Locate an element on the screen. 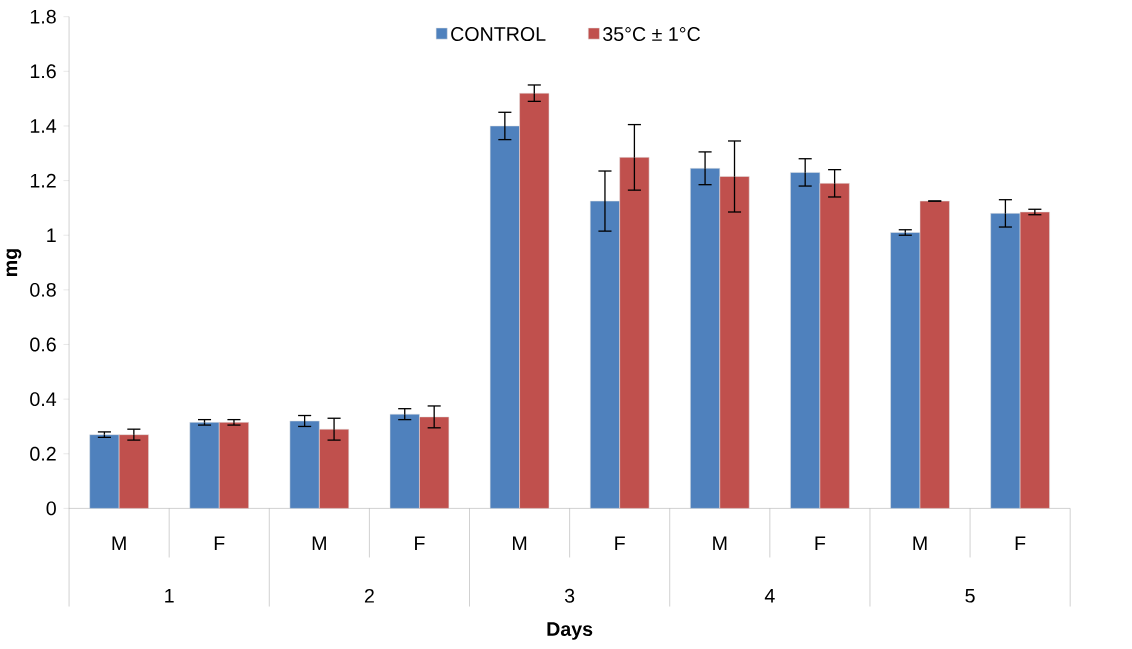 The width and height of the screenshot is (1132, 649). y-axis-title: mg is located at coordinates (14, 263).